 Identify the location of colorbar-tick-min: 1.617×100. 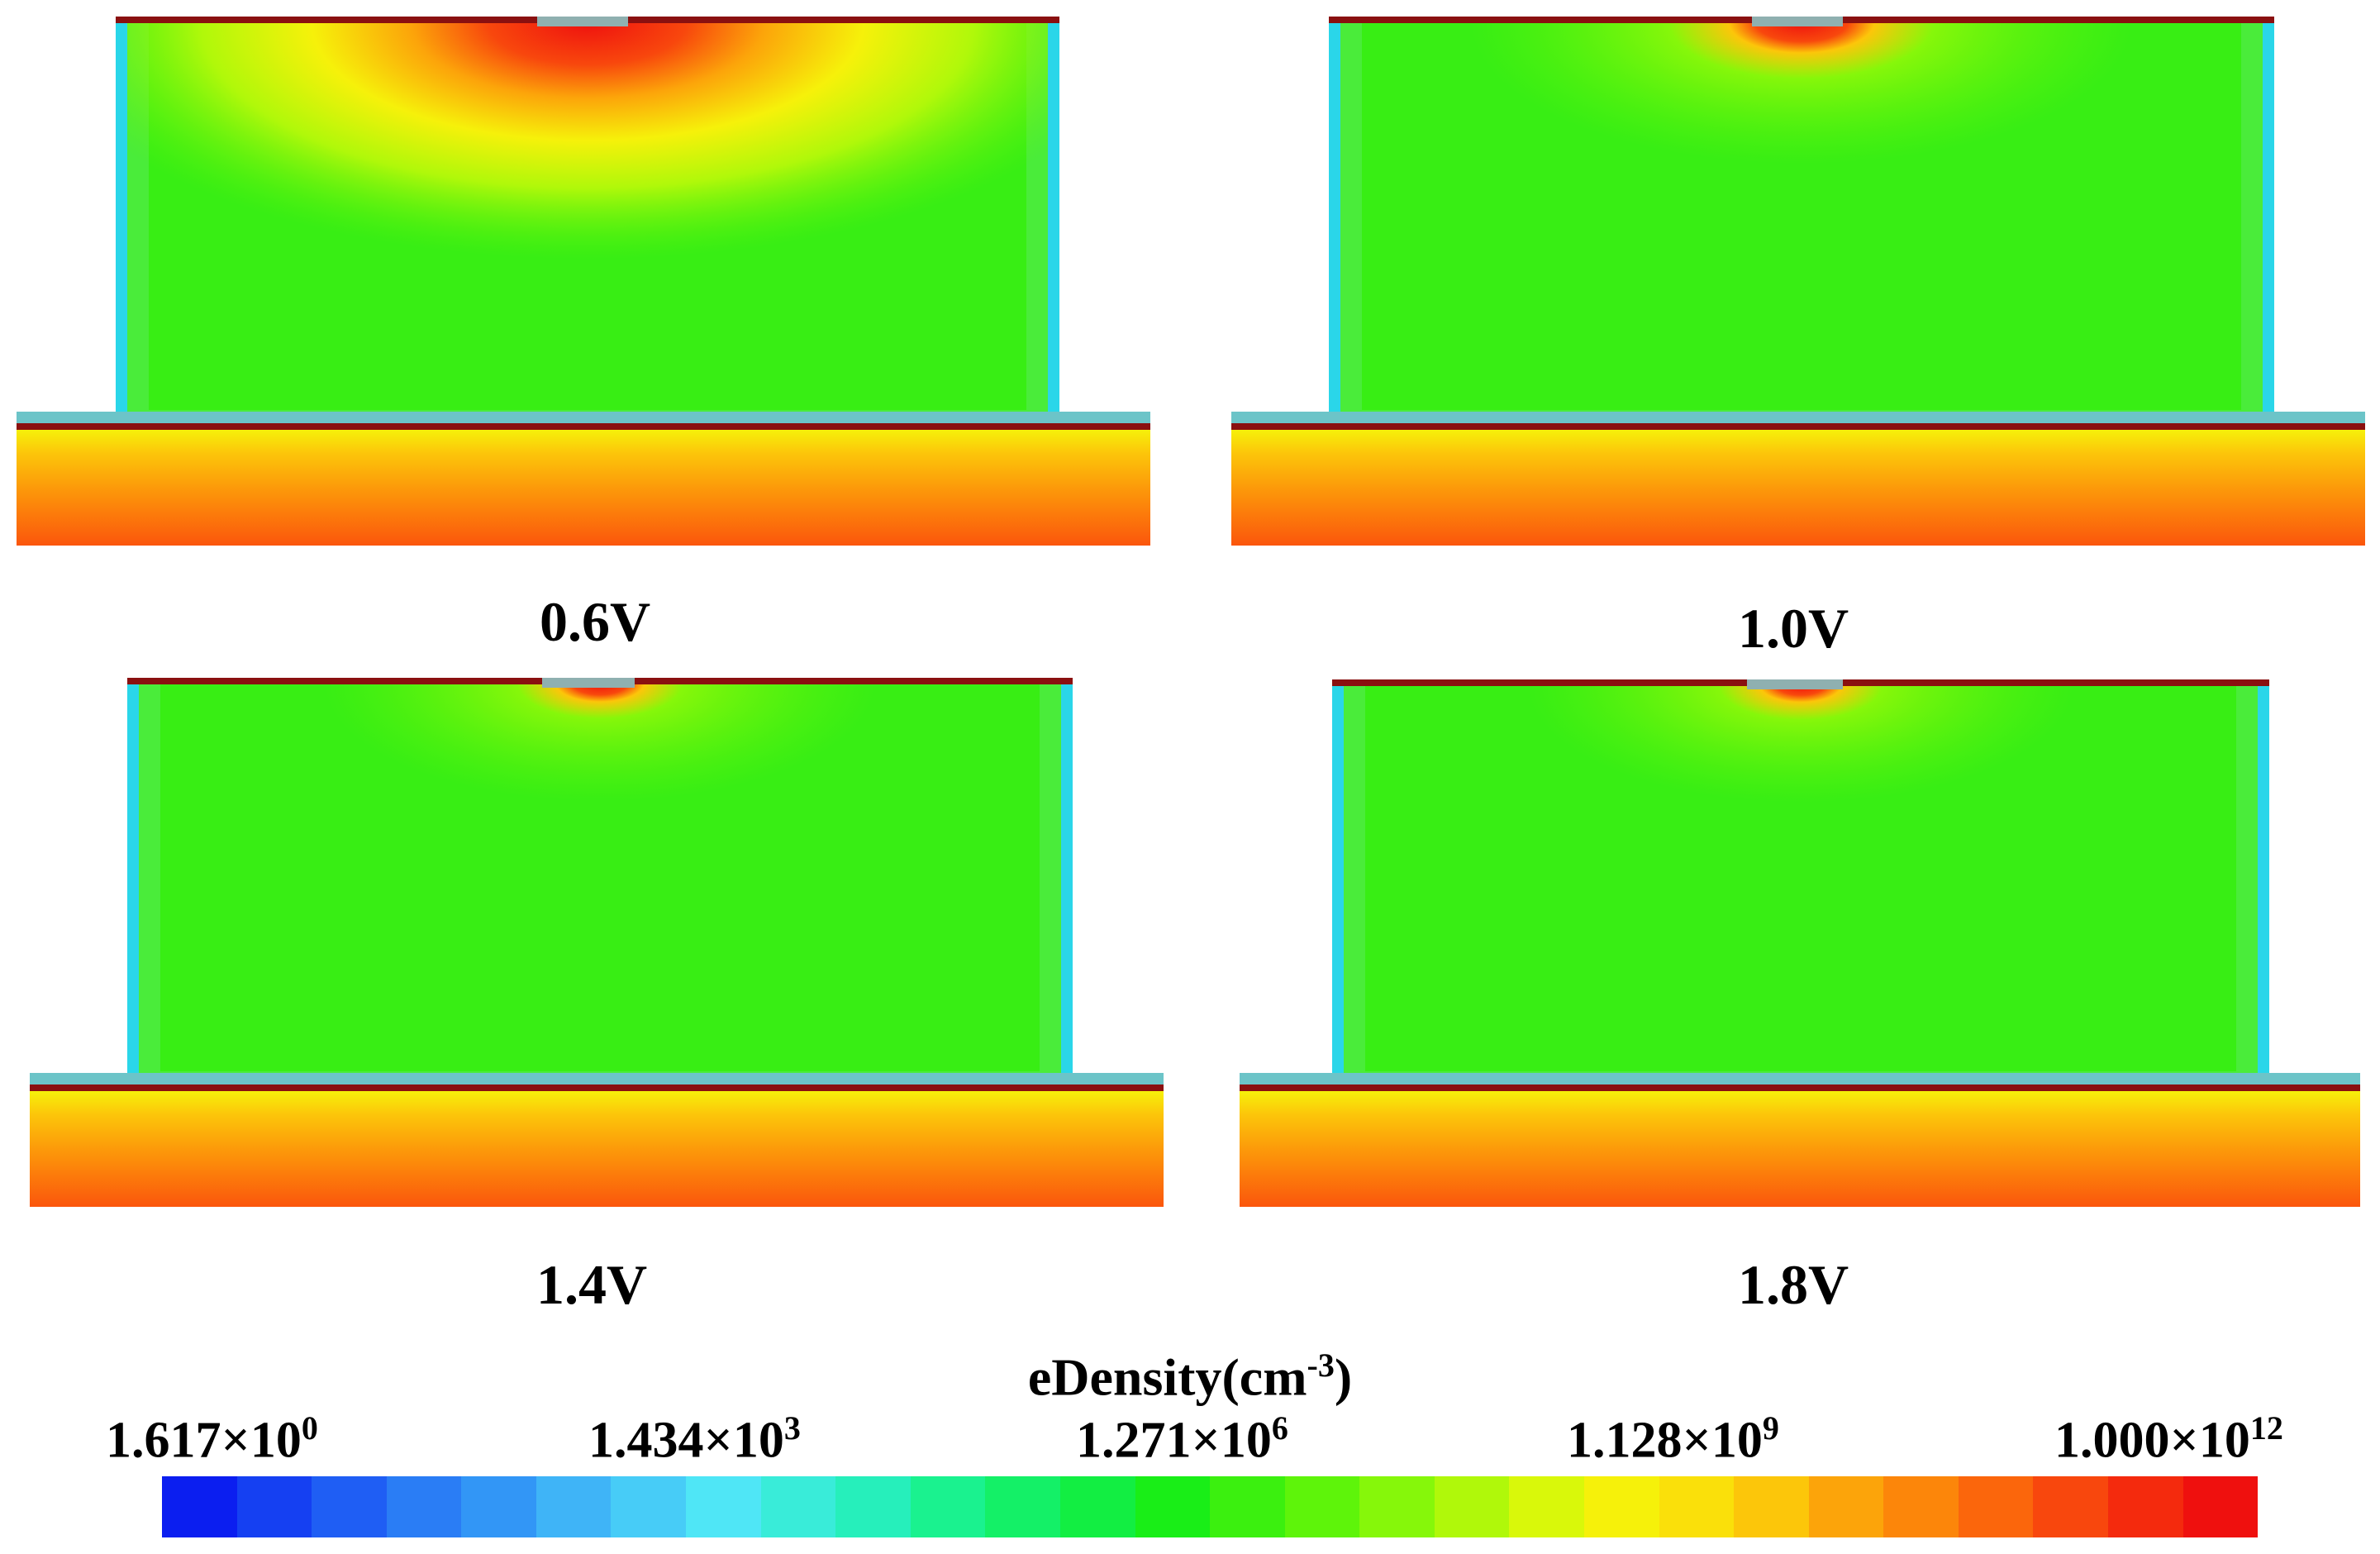
(212, 1439).